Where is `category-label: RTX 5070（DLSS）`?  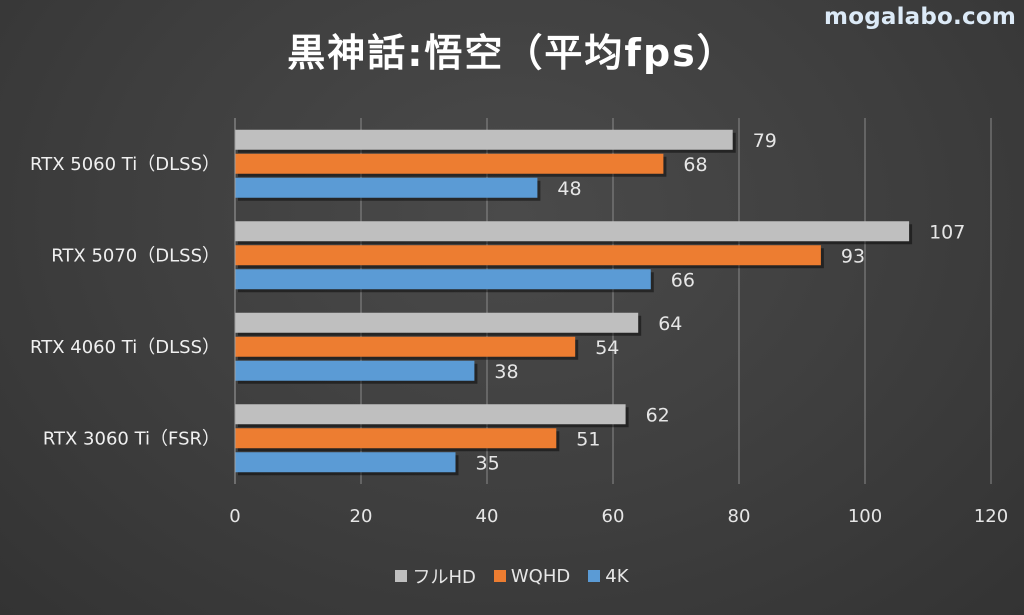
category-label: RTX 5070（DLSS） is located at coordinates (135, 255).